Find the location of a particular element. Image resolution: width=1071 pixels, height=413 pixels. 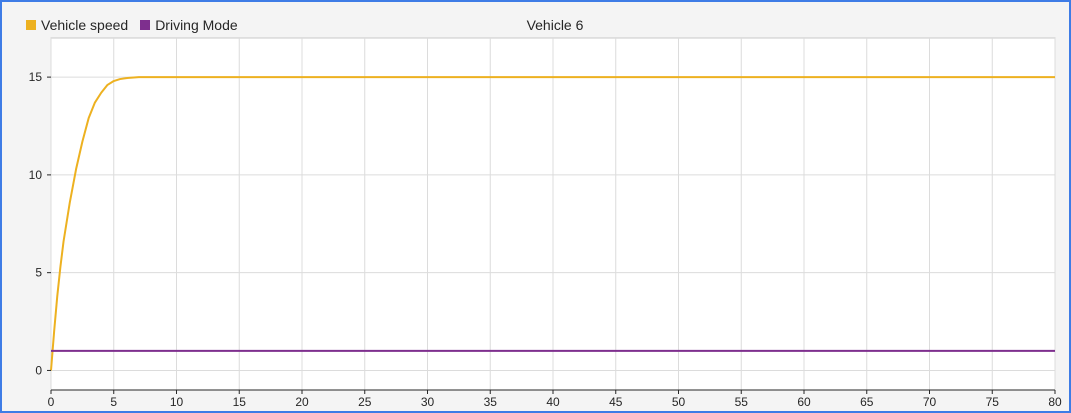

x-tick-label: 35 is located at coordinates (491, 402).